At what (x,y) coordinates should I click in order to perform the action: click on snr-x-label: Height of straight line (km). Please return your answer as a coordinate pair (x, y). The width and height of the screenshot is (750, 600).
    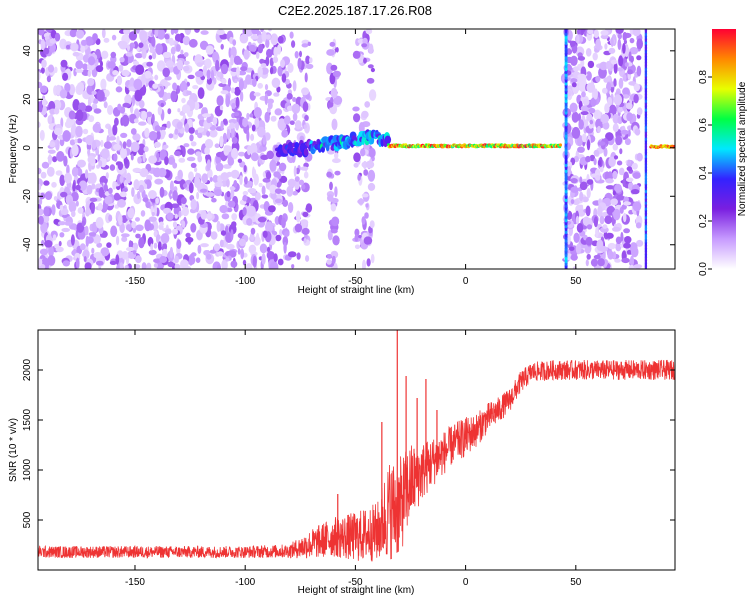
    Looking at the image, I should click on (356, 590).